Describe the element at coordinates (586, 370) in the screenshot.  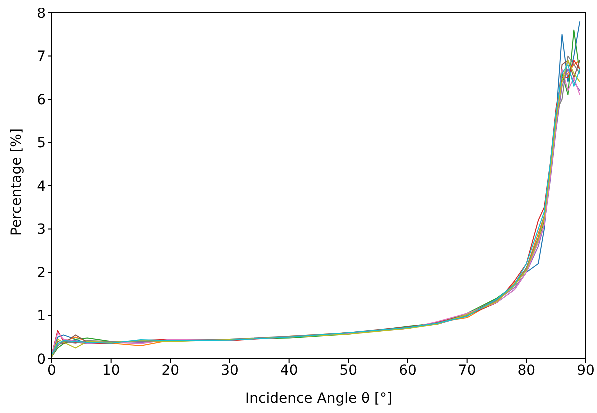
I see `x-tick-label: 90` at that location.